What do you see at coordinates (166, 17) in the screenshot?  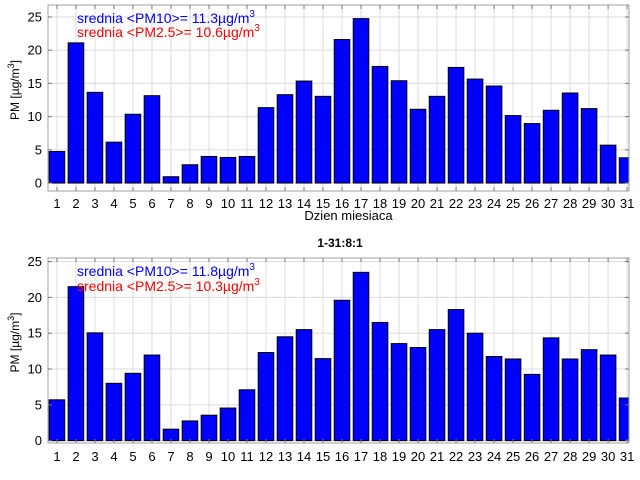 I see `mean-annotation: srednia <PM10>= 11.3µg/m3` at bounding box center [166, 17].